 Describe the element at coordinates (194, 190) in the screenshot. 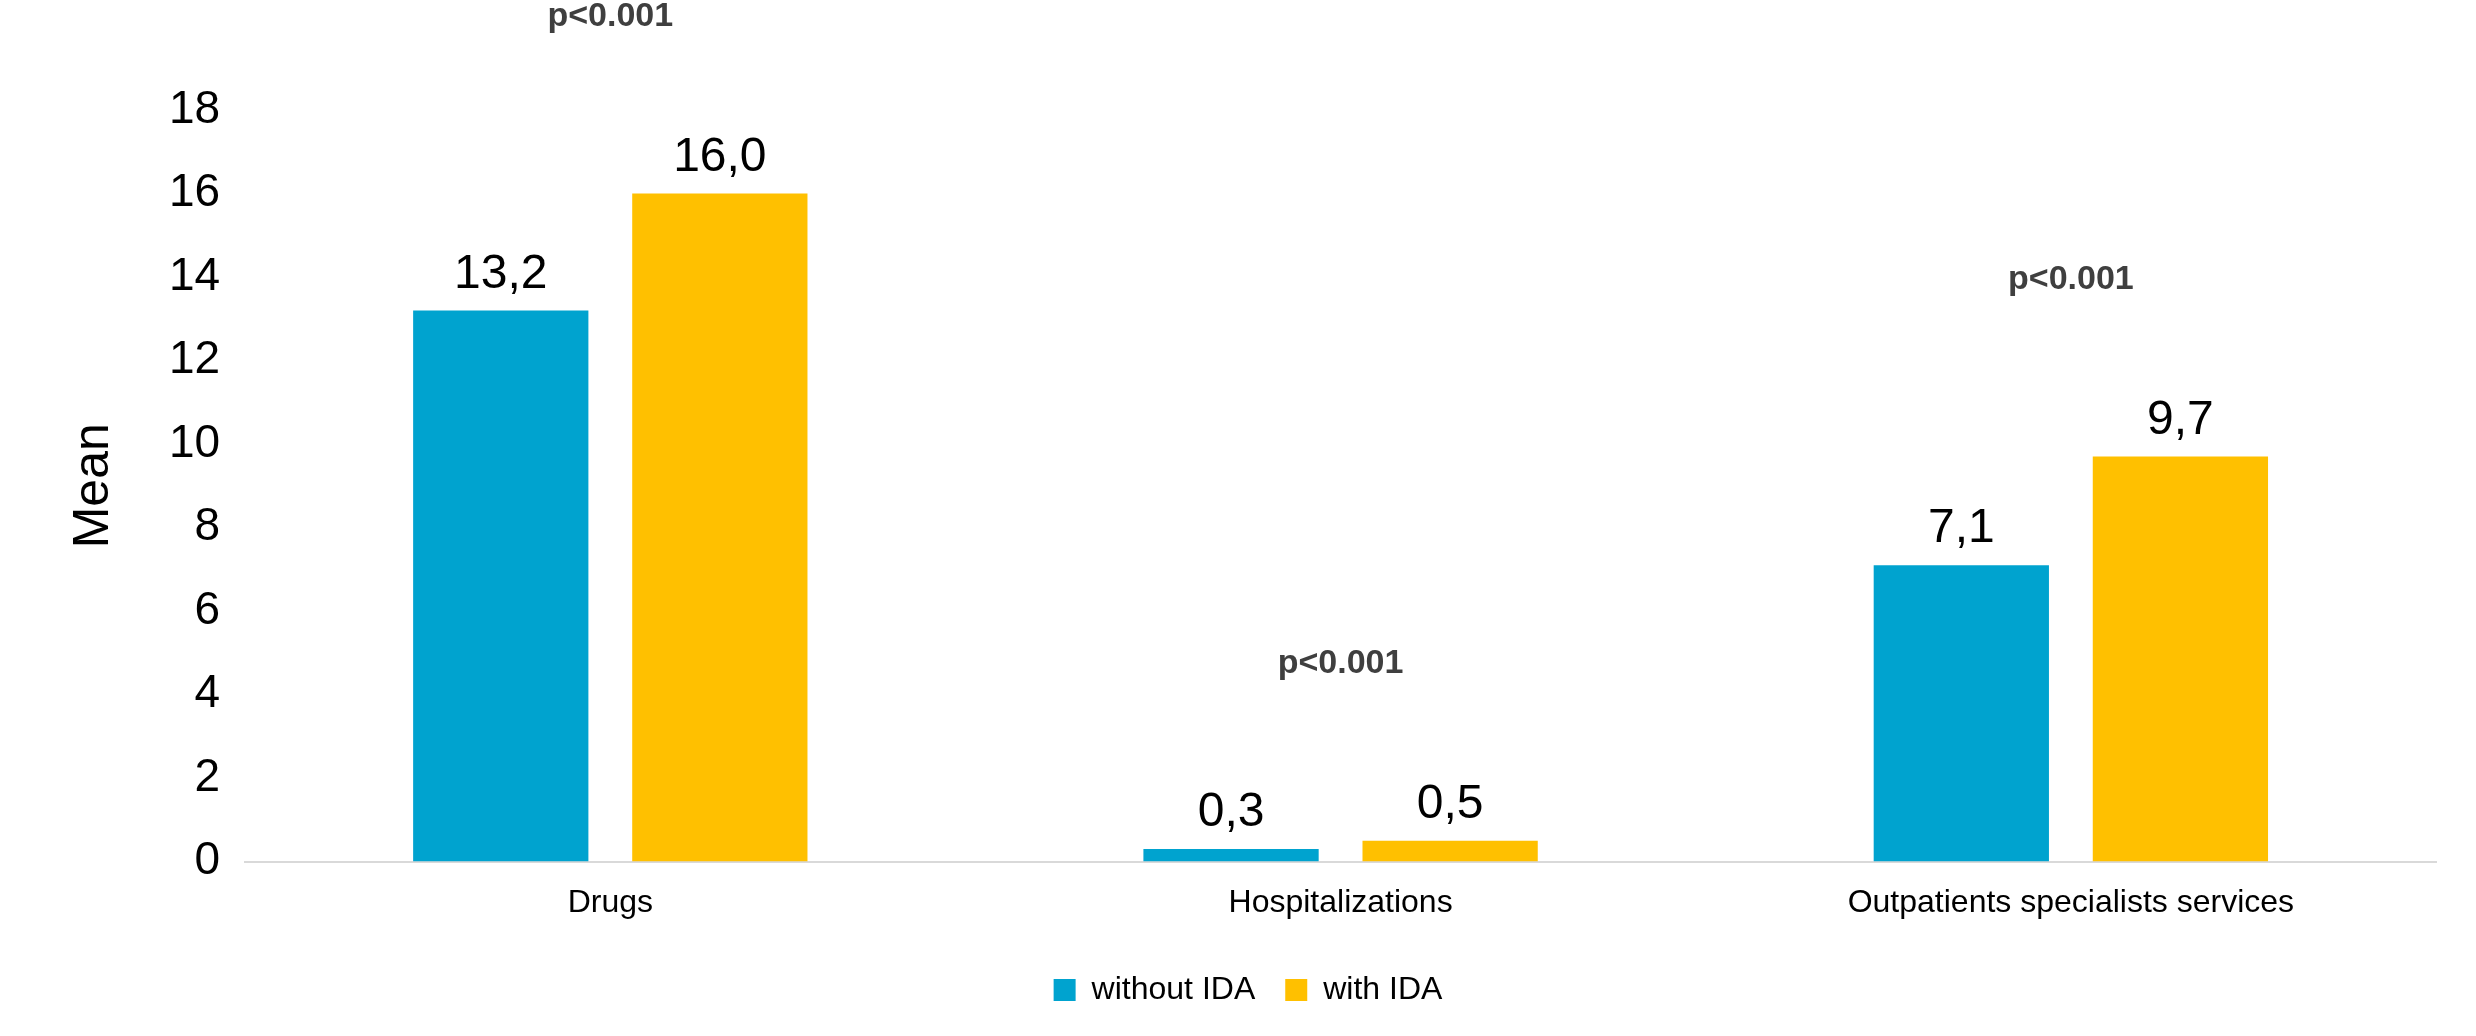

I see `y-tick-label: 16` at that location.